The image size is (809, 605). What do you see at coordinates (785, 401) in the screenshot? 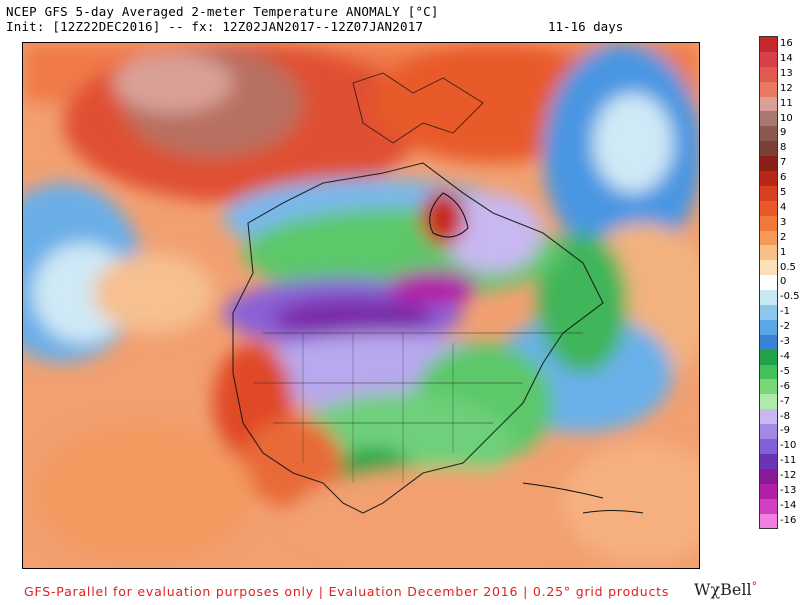
I see `legend-label: -7` at bounding box center [785, 401].